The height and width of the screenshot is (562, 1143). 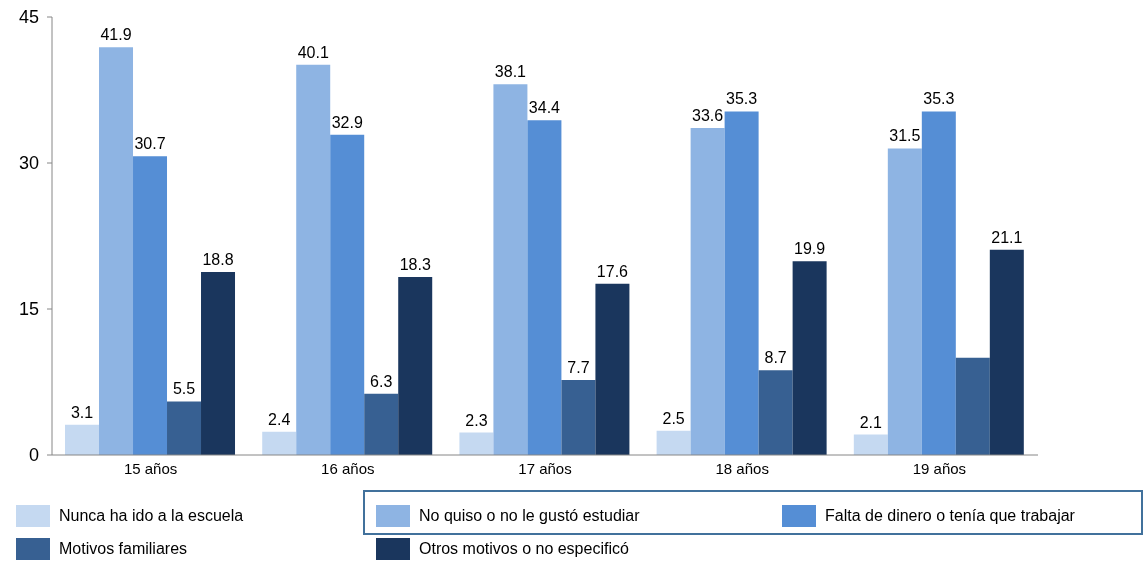 What do you see at coordinates (612, 271) in the screenshot?
I see `data-label: 17.6` at bounding box center [612, 271].